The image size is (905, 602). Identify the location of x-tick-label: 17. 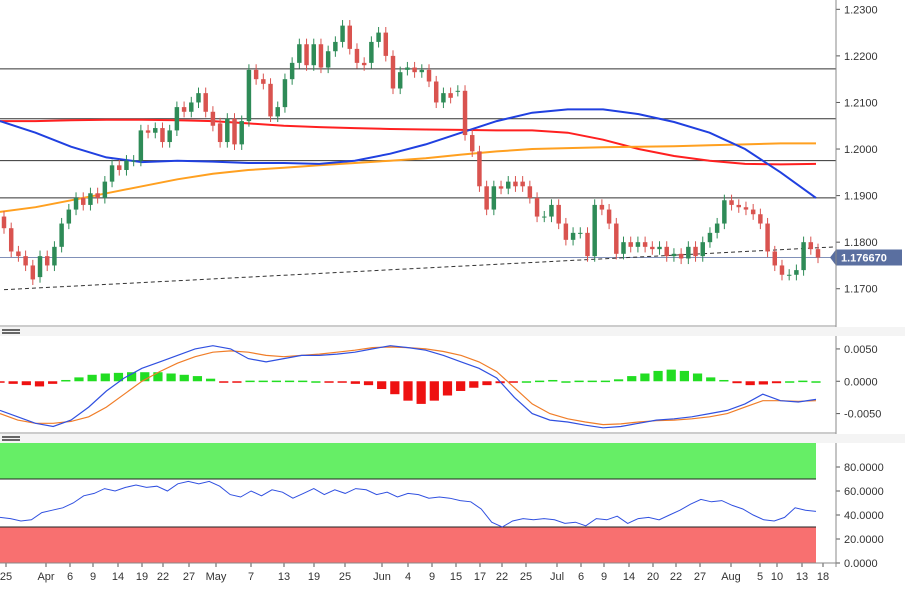
(480, 577).